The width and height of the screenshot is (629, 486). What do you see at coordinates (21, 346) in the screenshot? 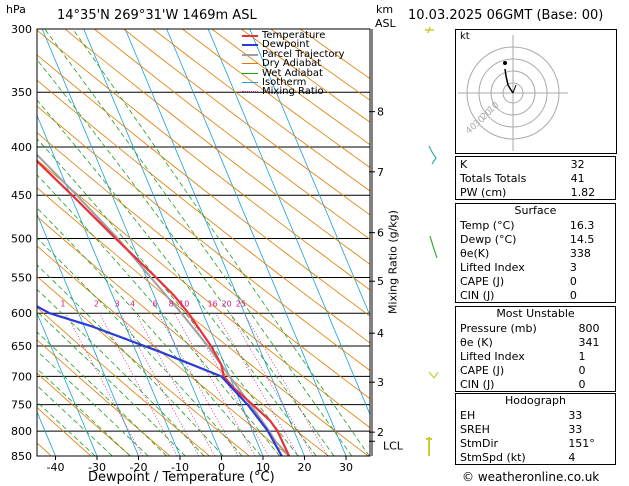
I see `pressure-tick-label: 650` at bounding box center [21, 346].